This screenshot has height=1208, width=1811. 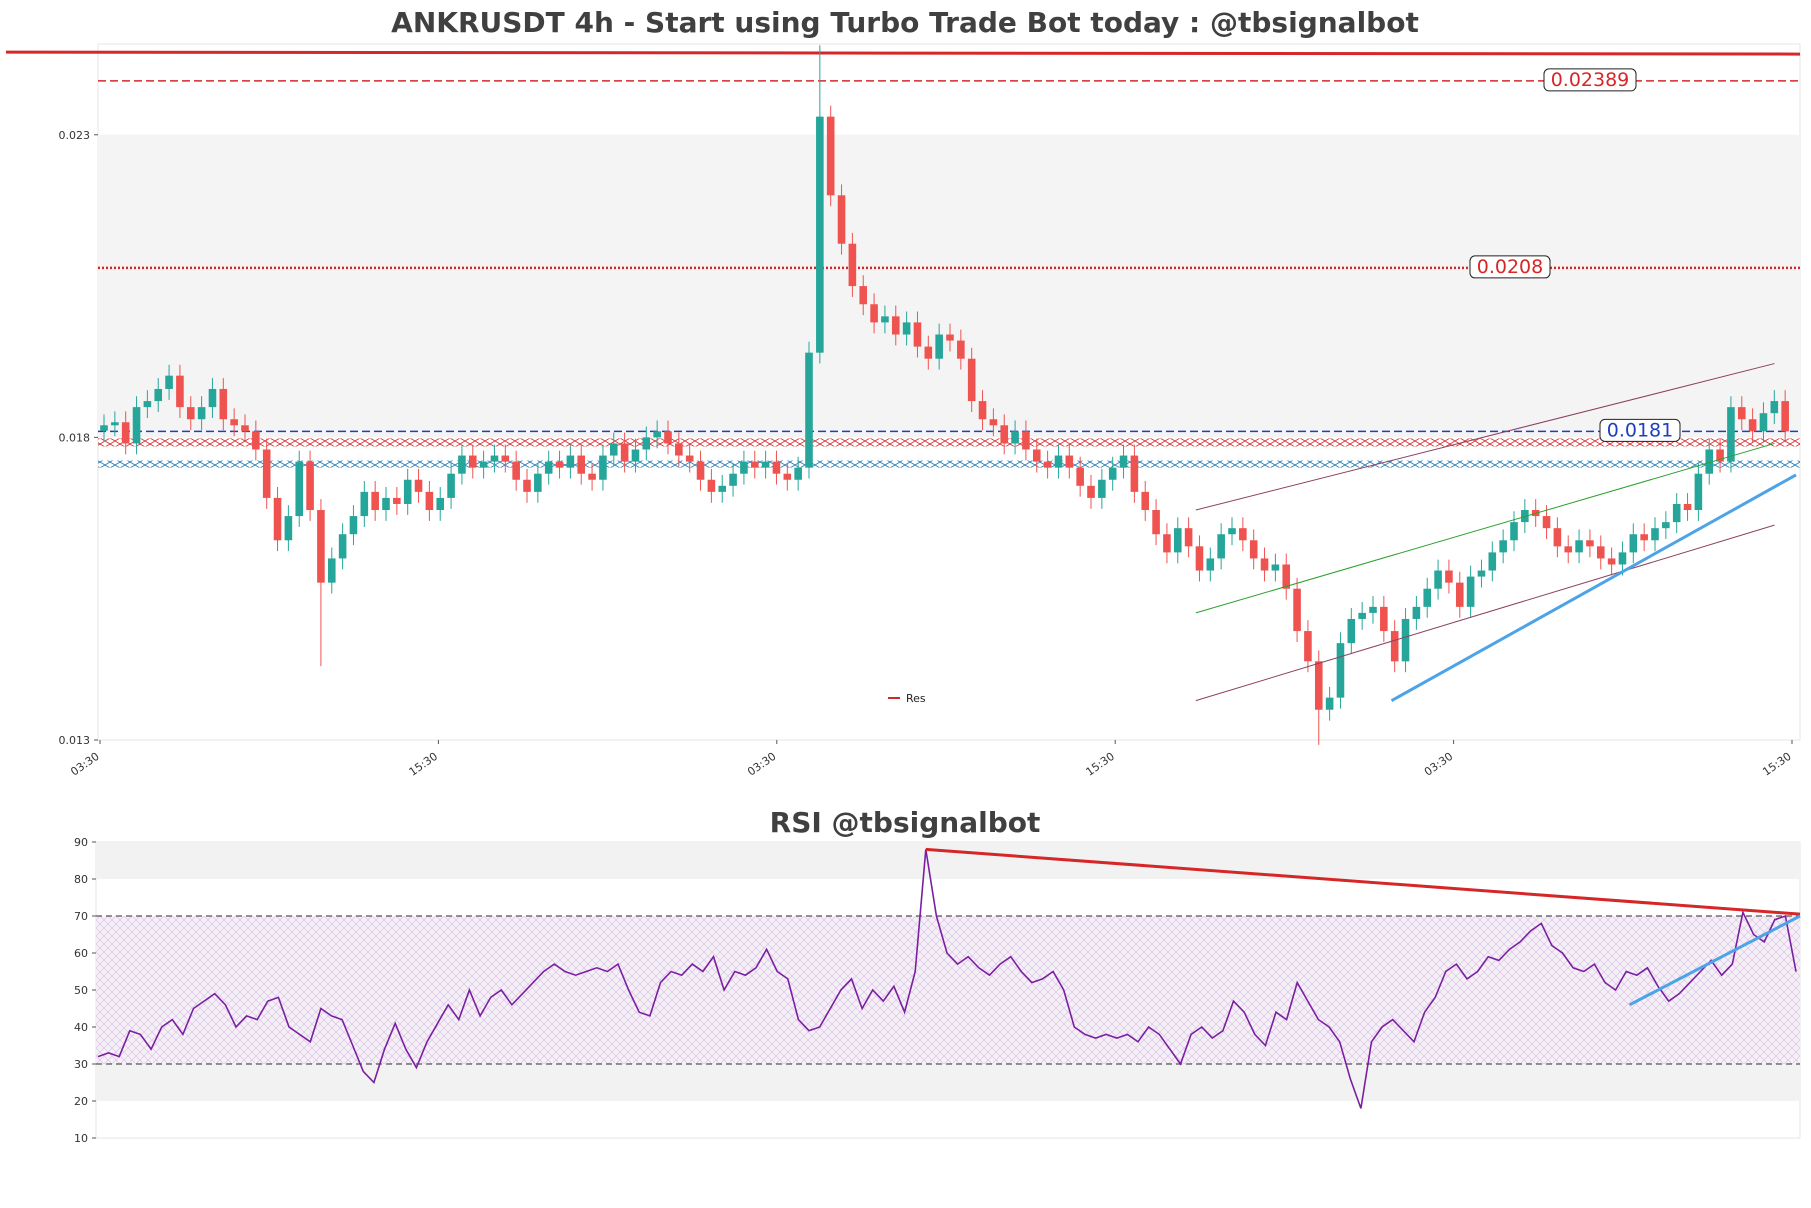 What do you see at coordinates (81, 1138) in the screenshot?
I see `rsi-y-tick-label: 10` at bounding box center [81, 1138].